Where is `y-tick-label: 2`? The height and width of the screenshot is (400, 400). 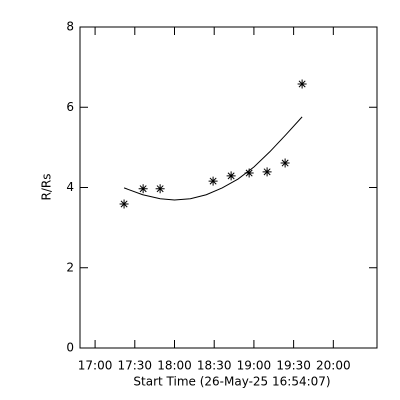 y-tick-label: 2 is located at coordinates (70, 267).